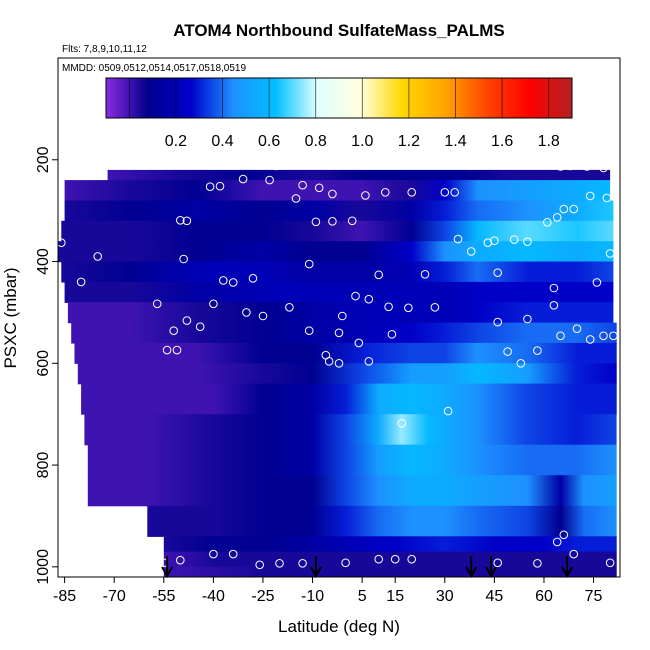 The height and width of the screenshot is (650, 650). Describe the element at coordinates (362, 596) in the screenshot. I see `x-tick-label: 5` at that location.